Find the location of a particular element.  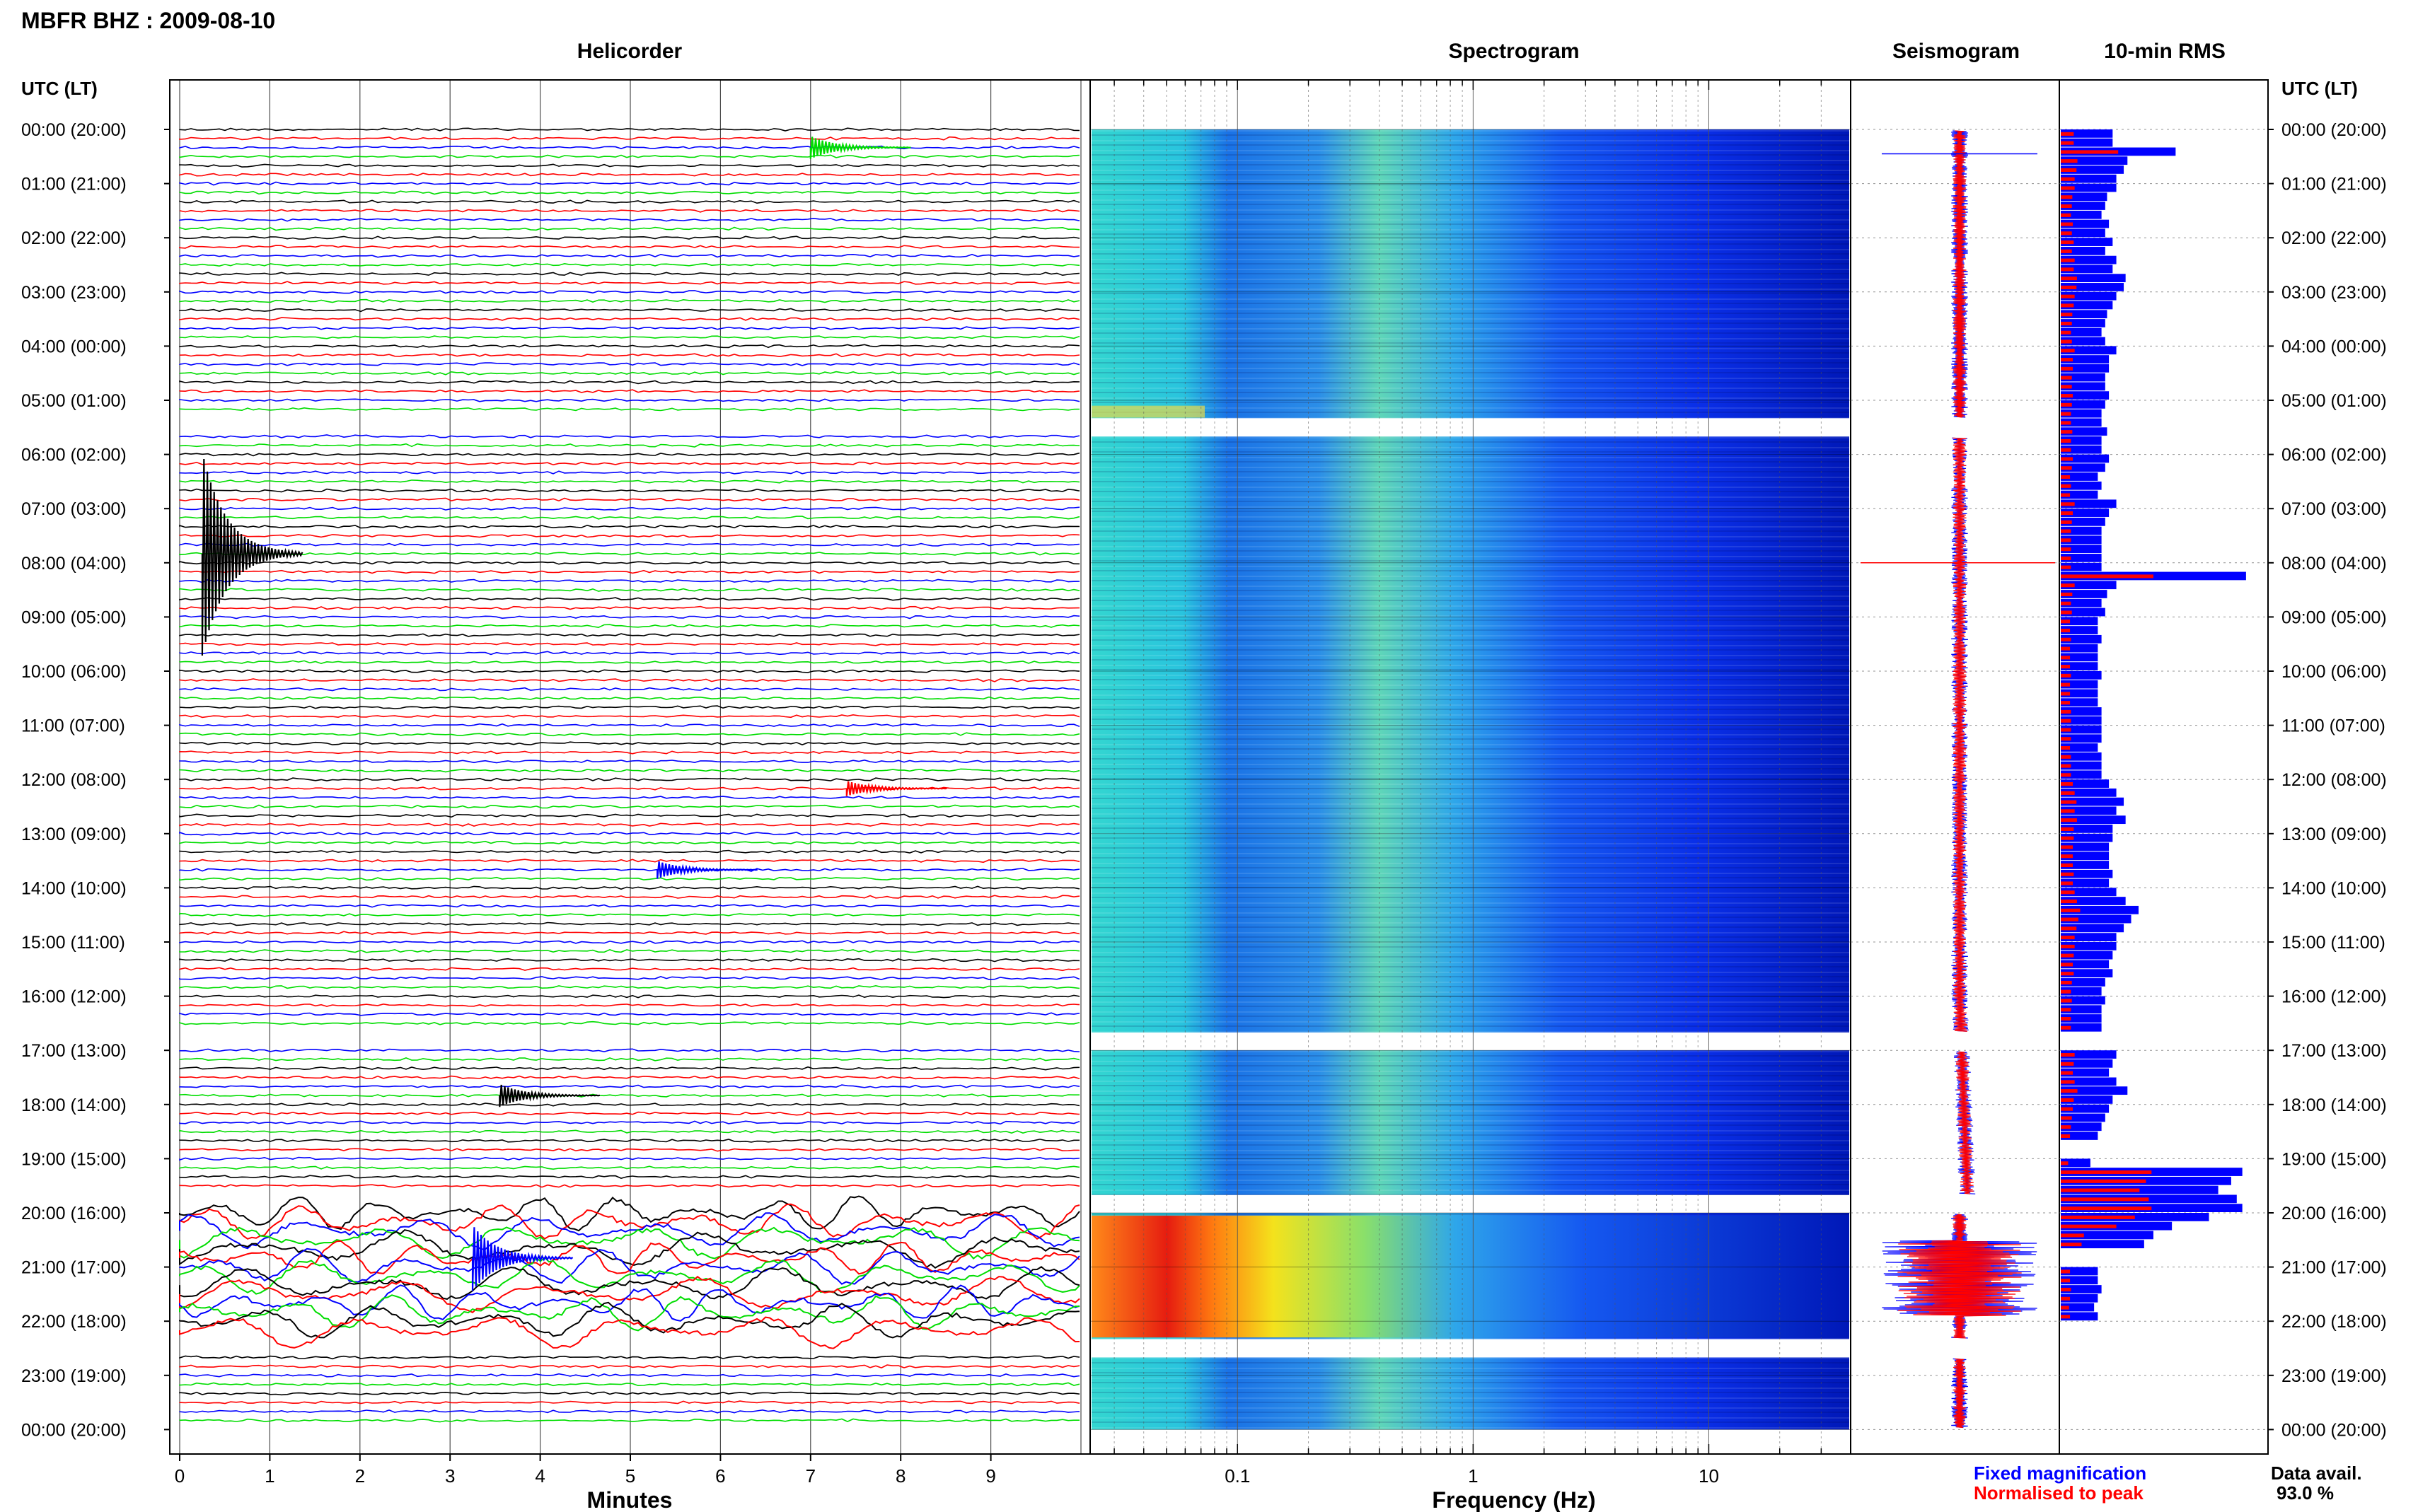

hour-label-left: 00:00 (20:00) is located at coordinates (74, 1430).